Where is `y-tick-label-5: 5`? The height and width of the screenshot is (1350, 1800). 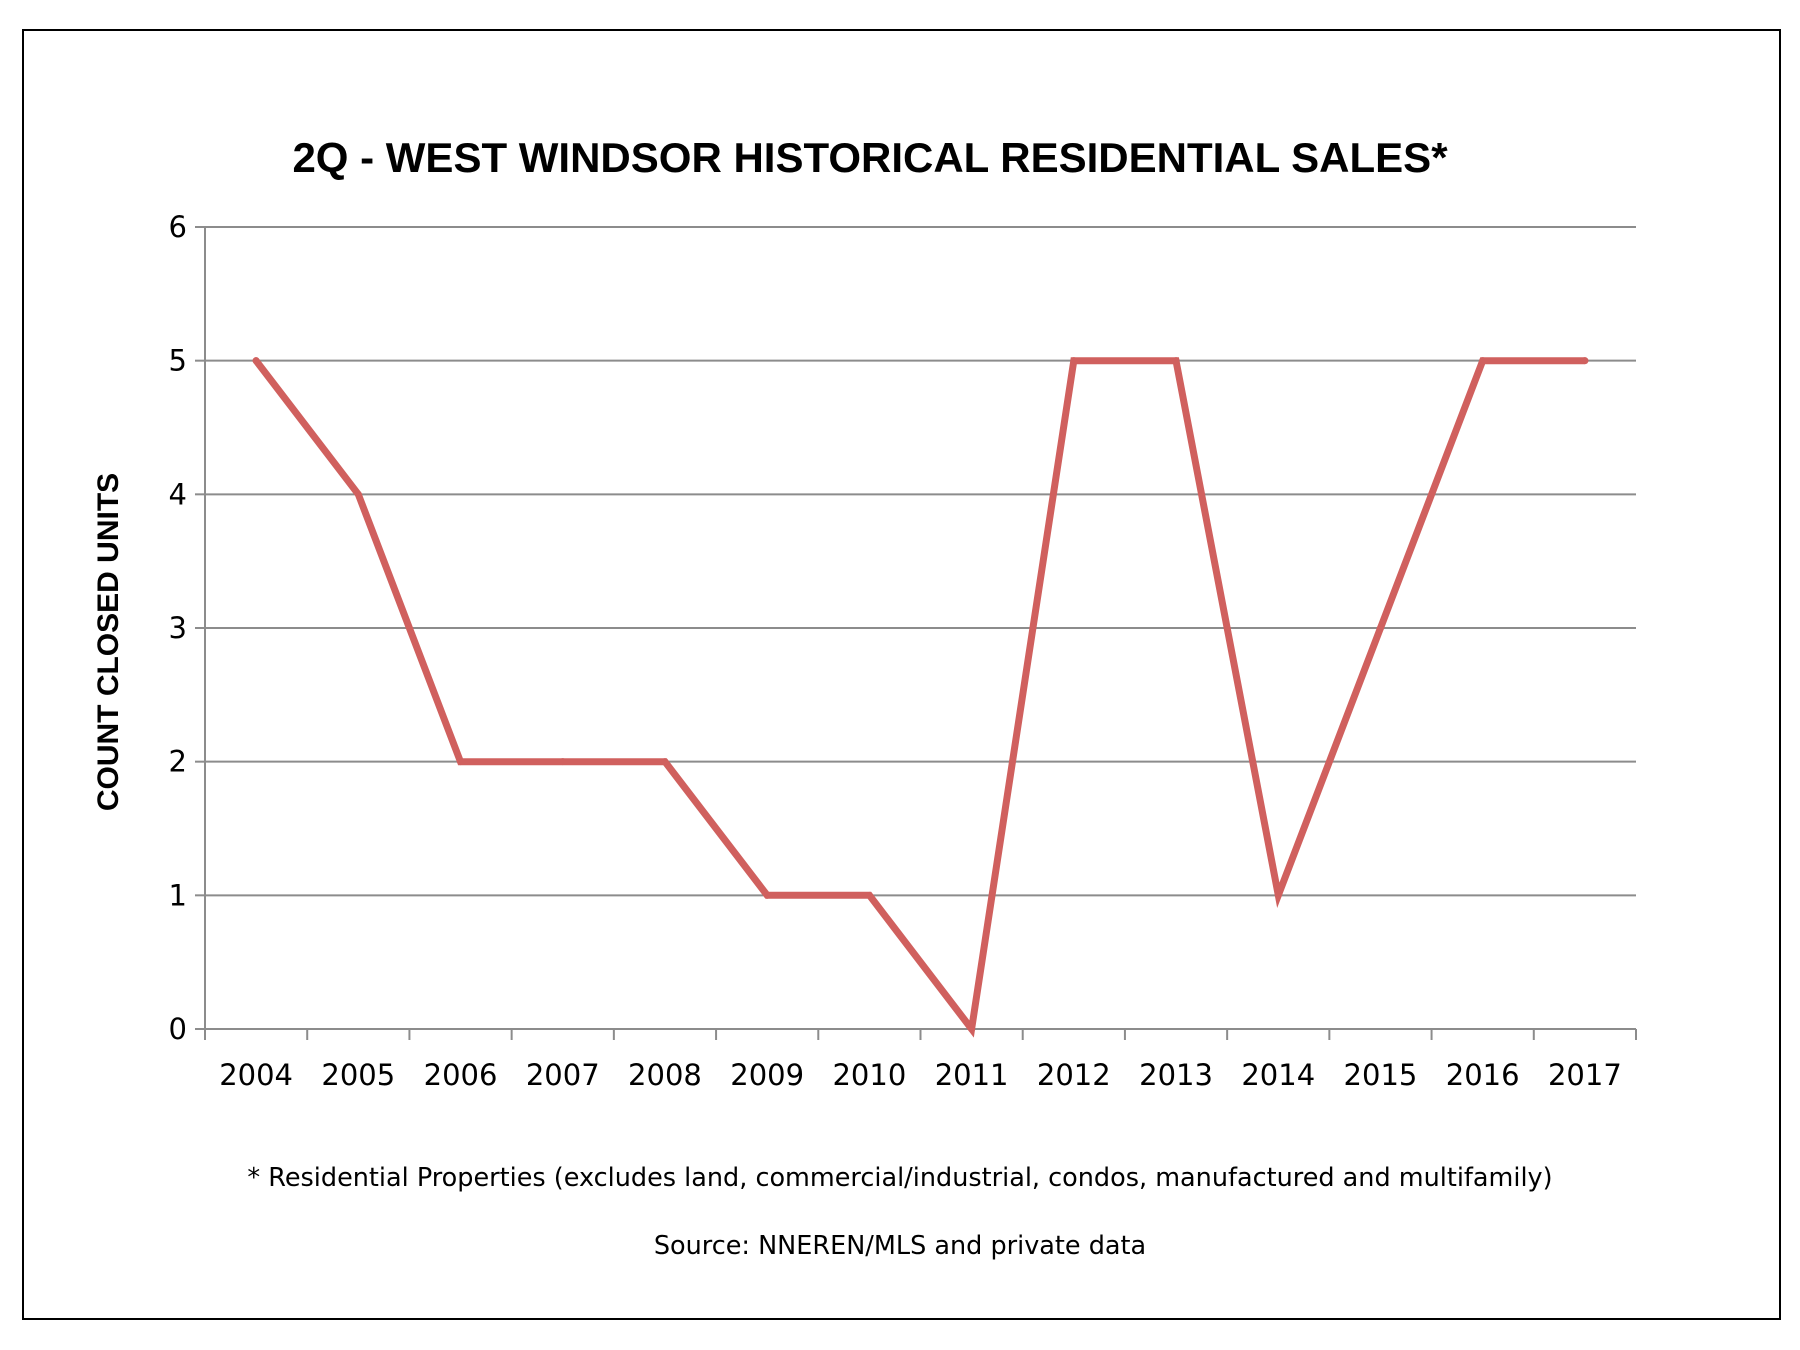
y-tick-label-5: 5 is located at coordinates (178, 361).